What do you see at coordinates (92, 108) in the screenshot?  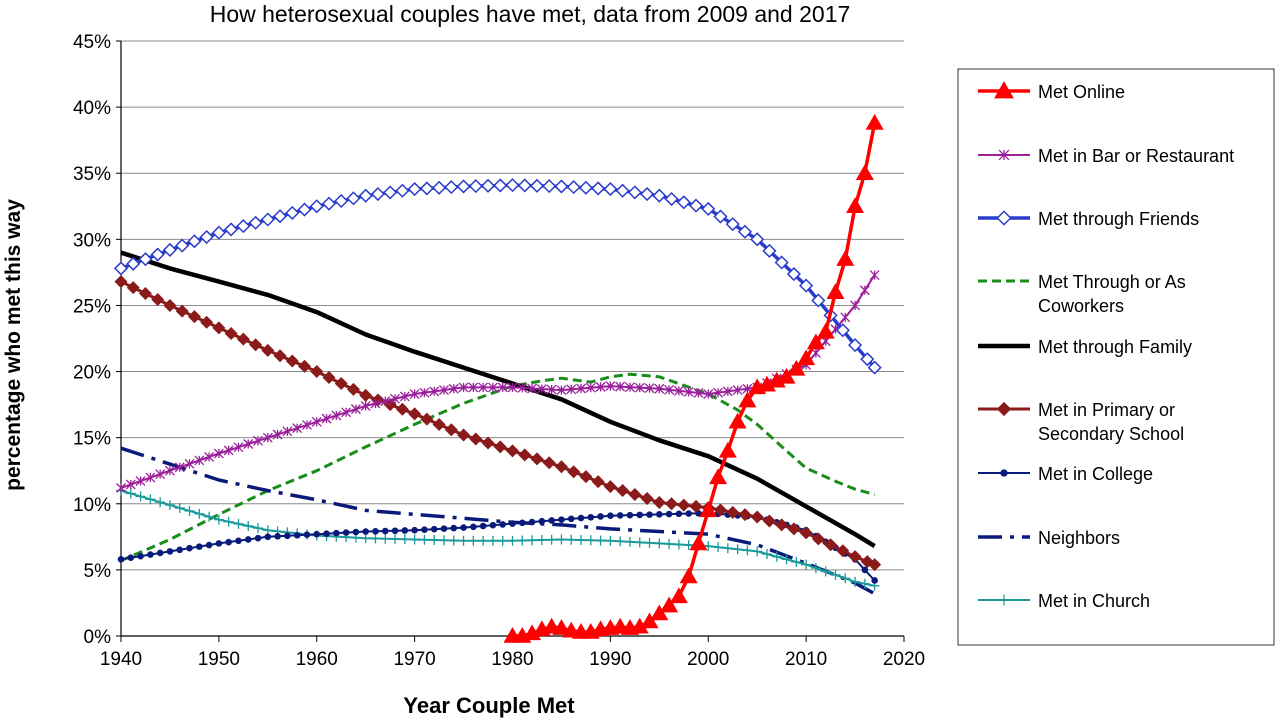 I see `y-tick-label: 40%` at bounding box center [92, 108].